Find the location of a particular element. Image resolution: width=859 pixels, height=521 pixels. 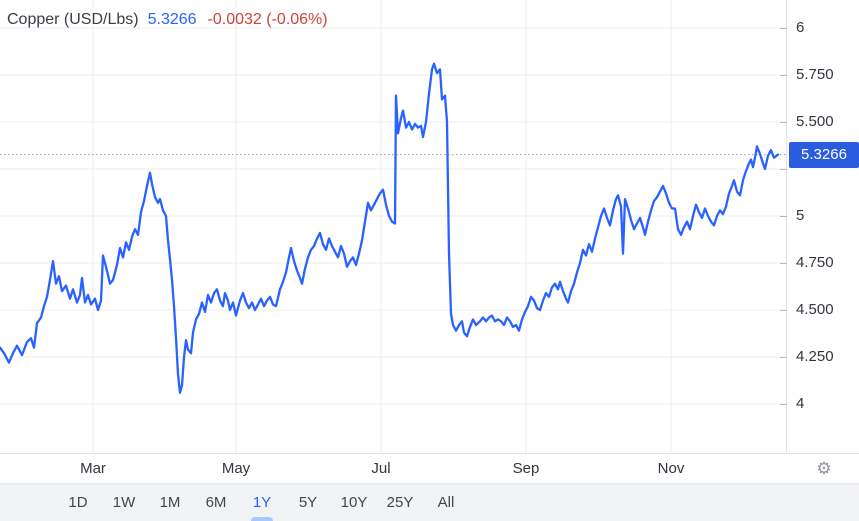

range-button-6m: 6M is located at coordinates (216, 503).